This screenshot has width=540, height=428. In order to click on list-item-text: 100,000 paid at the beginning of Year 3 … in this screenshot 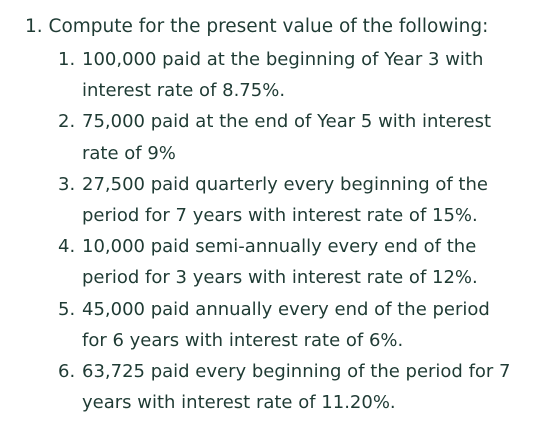, I will do `click(283, 75)`.